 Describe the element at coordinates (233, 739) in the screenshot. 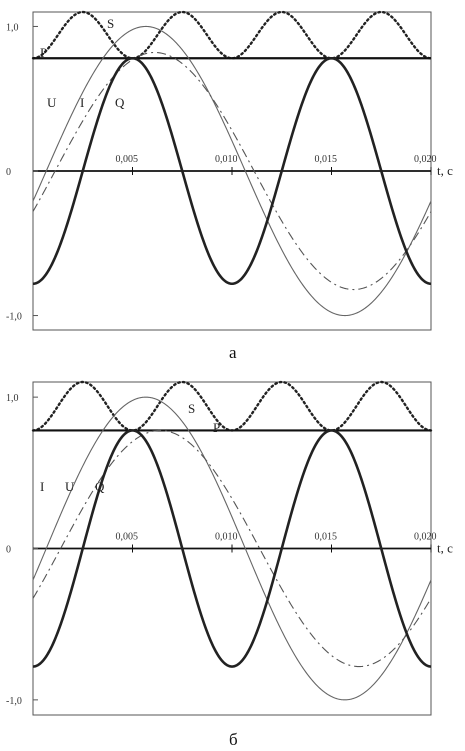

I see `panel-b-caption: б` at that location.